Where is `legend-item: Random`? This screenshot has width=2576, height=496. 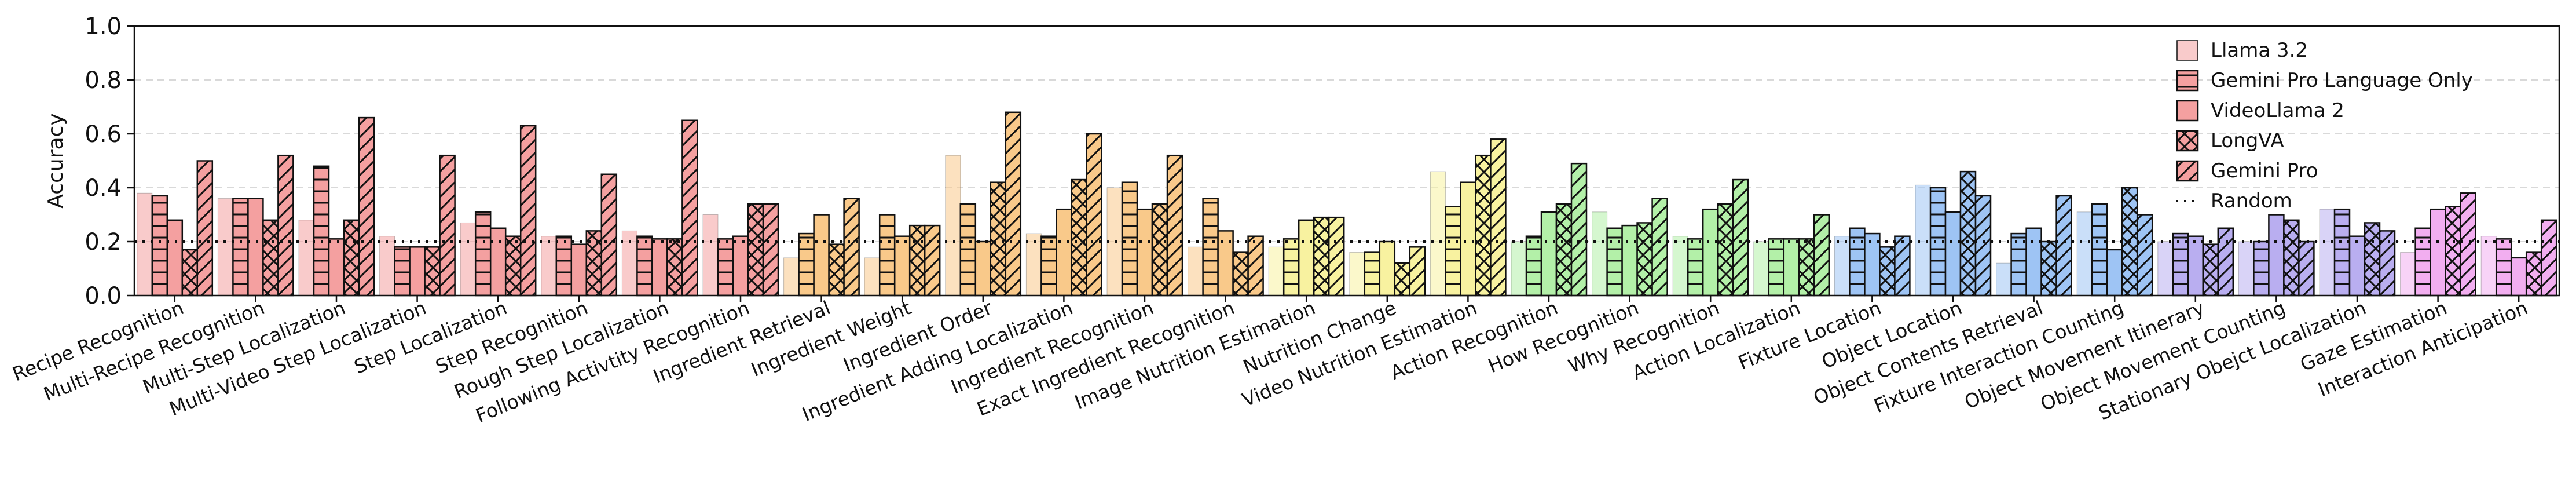 legend-item: Random is located at coordinates (2234, 201).